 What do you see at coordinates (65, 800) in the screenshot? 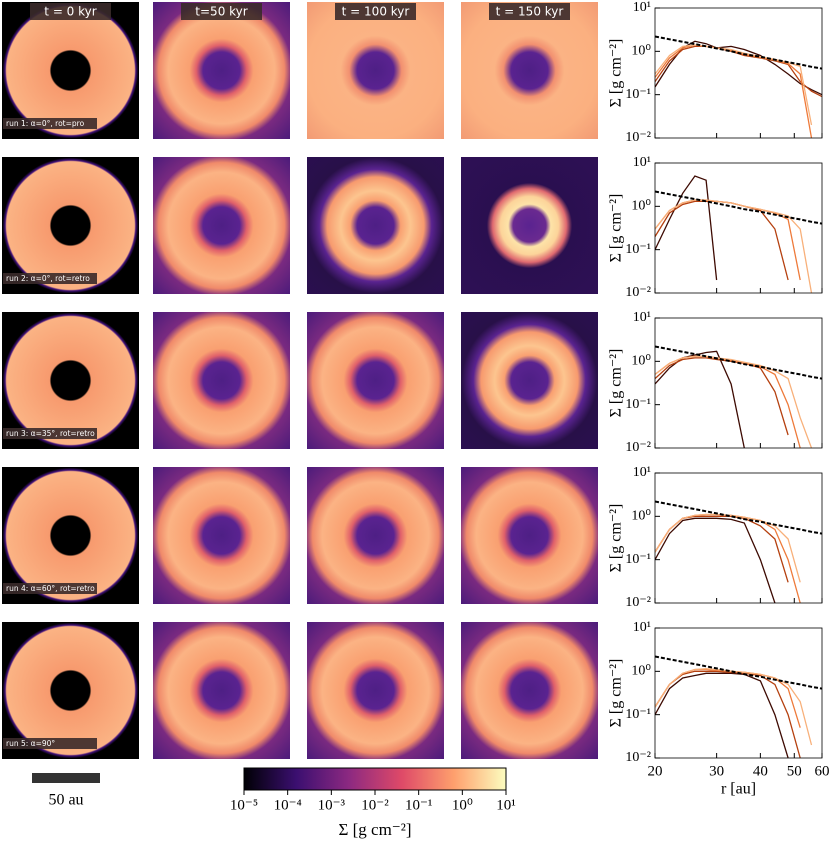
I see `scale-bar-label: 50 au` at bounding box center [65, 800].